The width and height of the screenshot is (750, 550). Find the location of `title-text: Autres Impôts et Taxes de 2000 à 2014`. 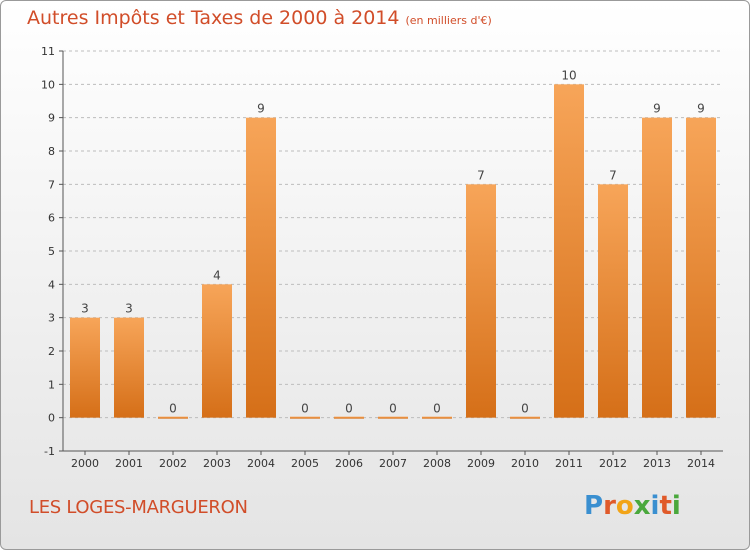

title-text: Autres Impôts et Taxes de 2000 à 2014 is located at coordinates (213, 18).